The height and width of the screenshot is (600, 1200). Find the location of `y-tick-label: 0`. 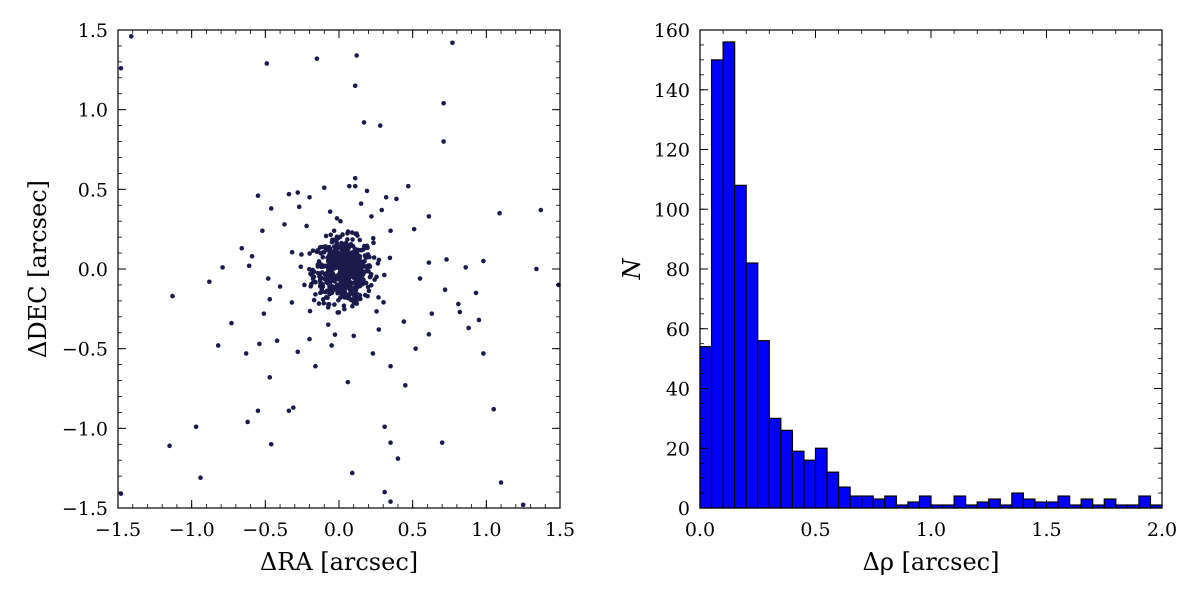

y-tick-label: 0 is located at coordinates (684, 509).